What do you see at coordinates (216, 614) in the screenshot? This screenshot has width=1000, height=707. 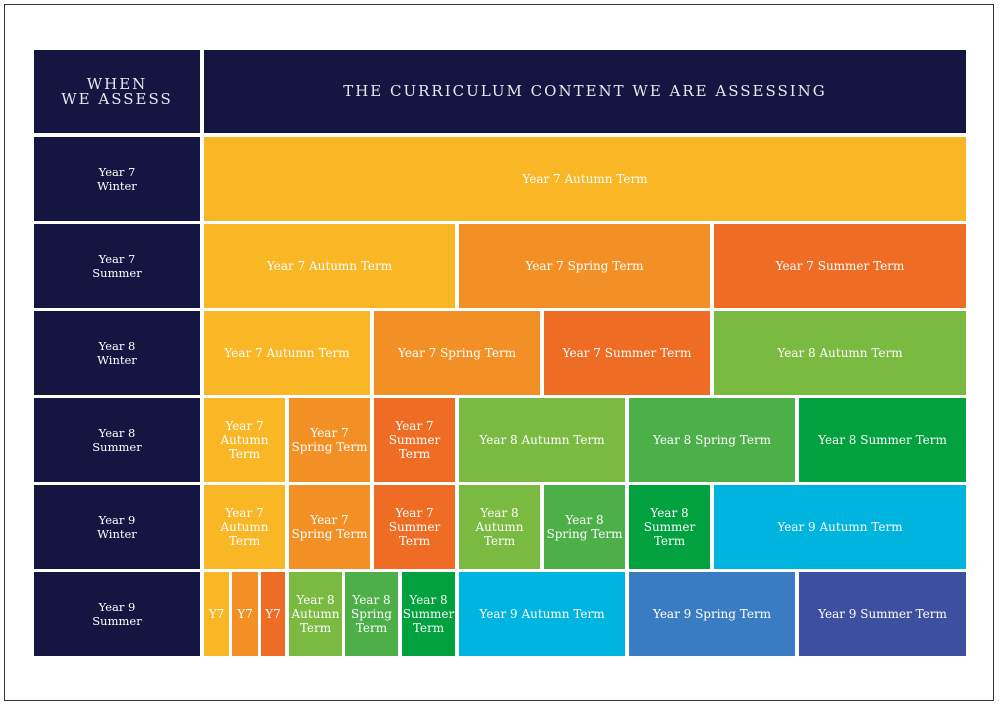 I see `term-block-y7-autumn: Y7` at bounding box center [216, 614].